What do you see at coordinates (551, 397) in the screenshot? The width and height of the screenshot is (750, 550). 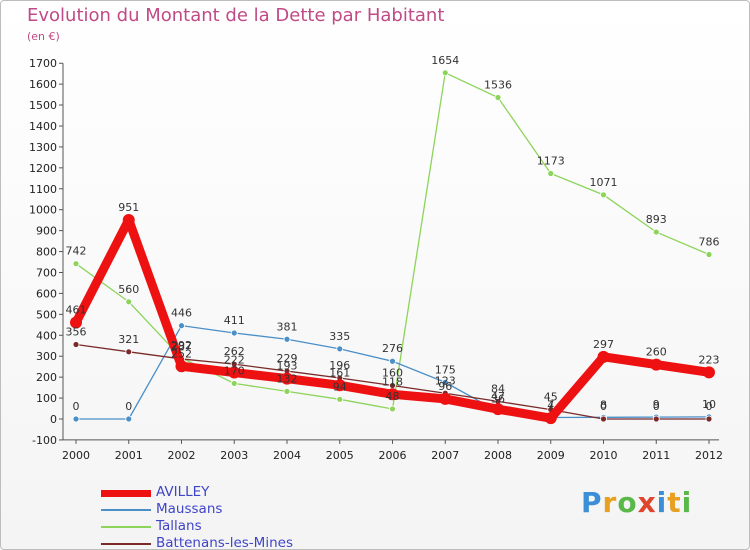 I see `data-label-battenans-les-mines: 45` at bounding box center [551, 397].